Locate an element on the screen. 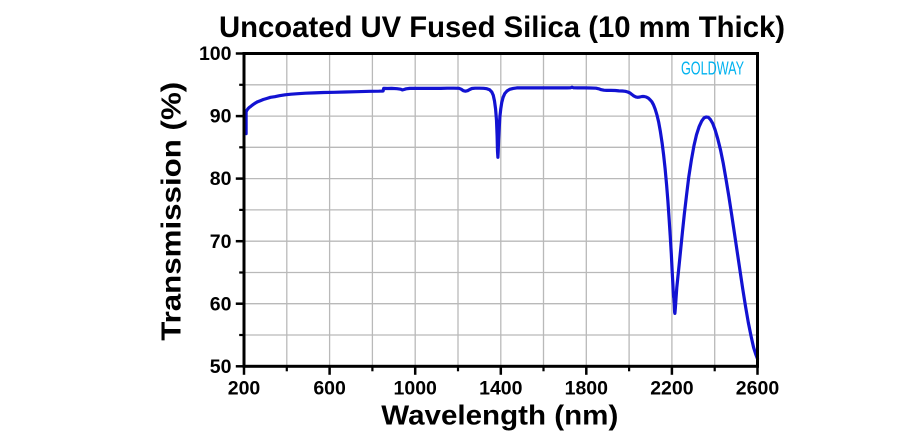 The width and height of the screenshot is (924, 445). svg-text: 2600 is located at coordinates (758, 388).